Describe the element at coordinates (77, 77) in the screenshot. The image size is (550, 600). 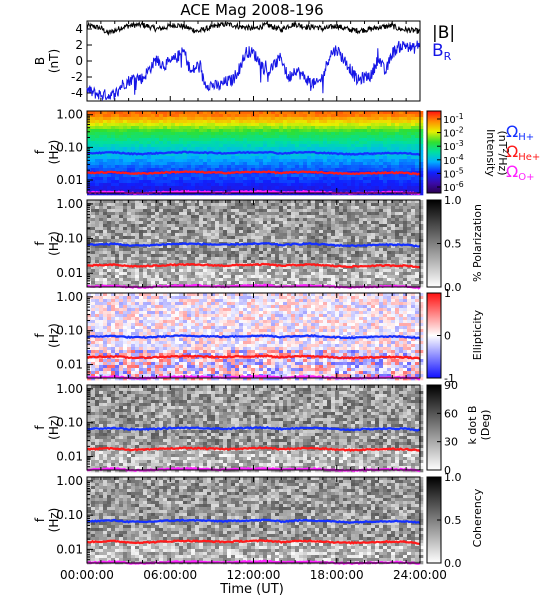
I see `bfield-ytick-label: -2` at that location.